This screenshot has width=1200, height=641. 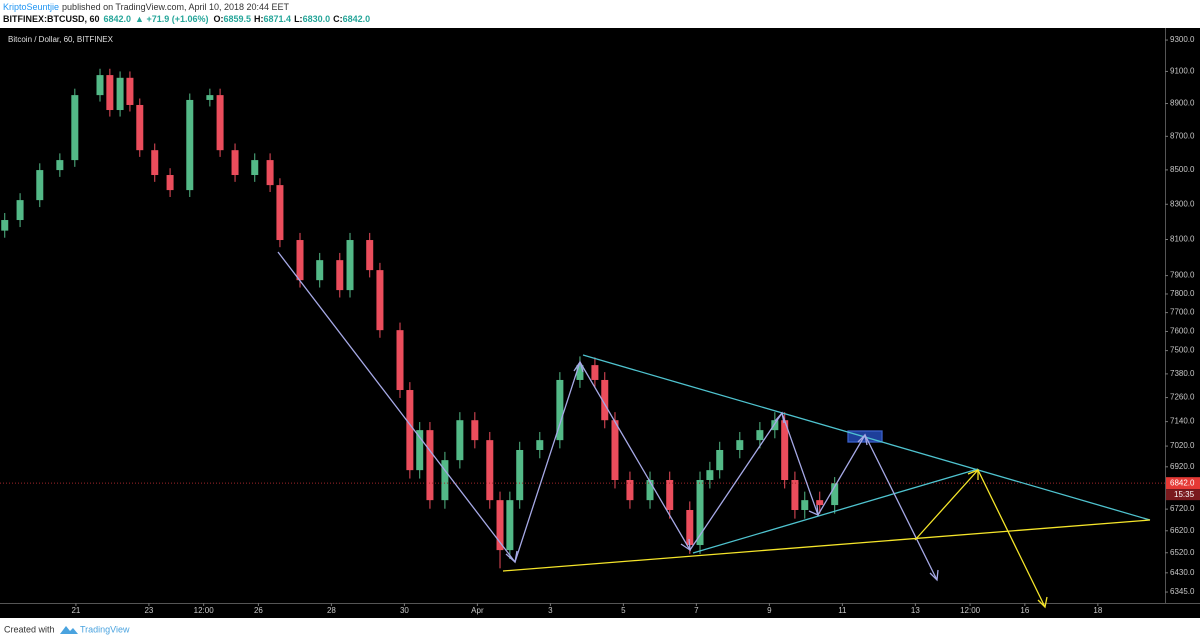 What do you see at coordinates (1182, 591) in the screenshot?
I see `y-tick-label: 6345.0` at bounding box center [1182, 591].